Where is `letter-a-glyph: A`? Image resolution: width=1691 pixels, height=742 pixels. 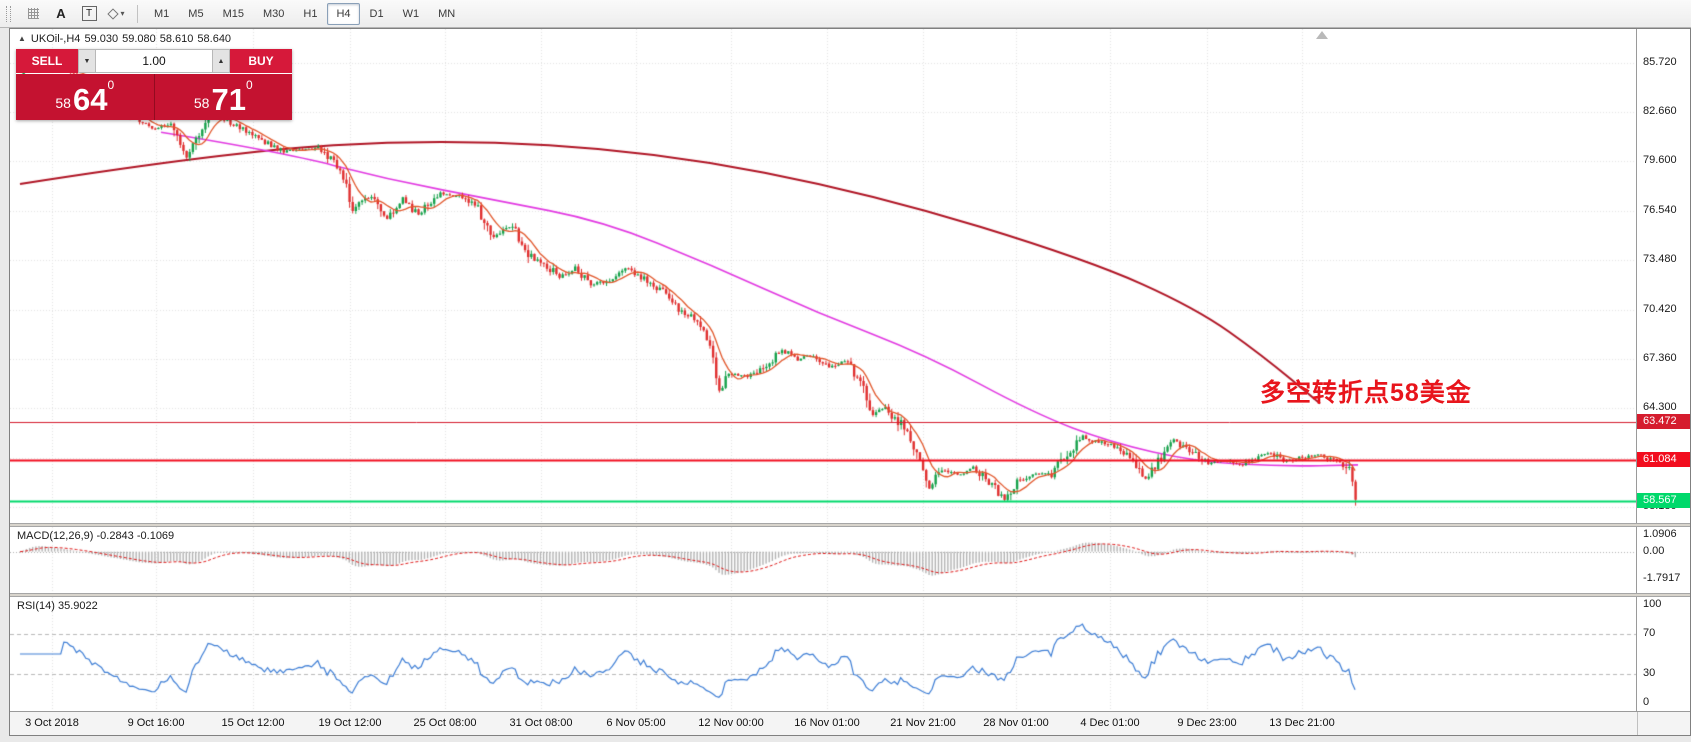
letter-a-glyph: A is located at coordinates (61, 13).